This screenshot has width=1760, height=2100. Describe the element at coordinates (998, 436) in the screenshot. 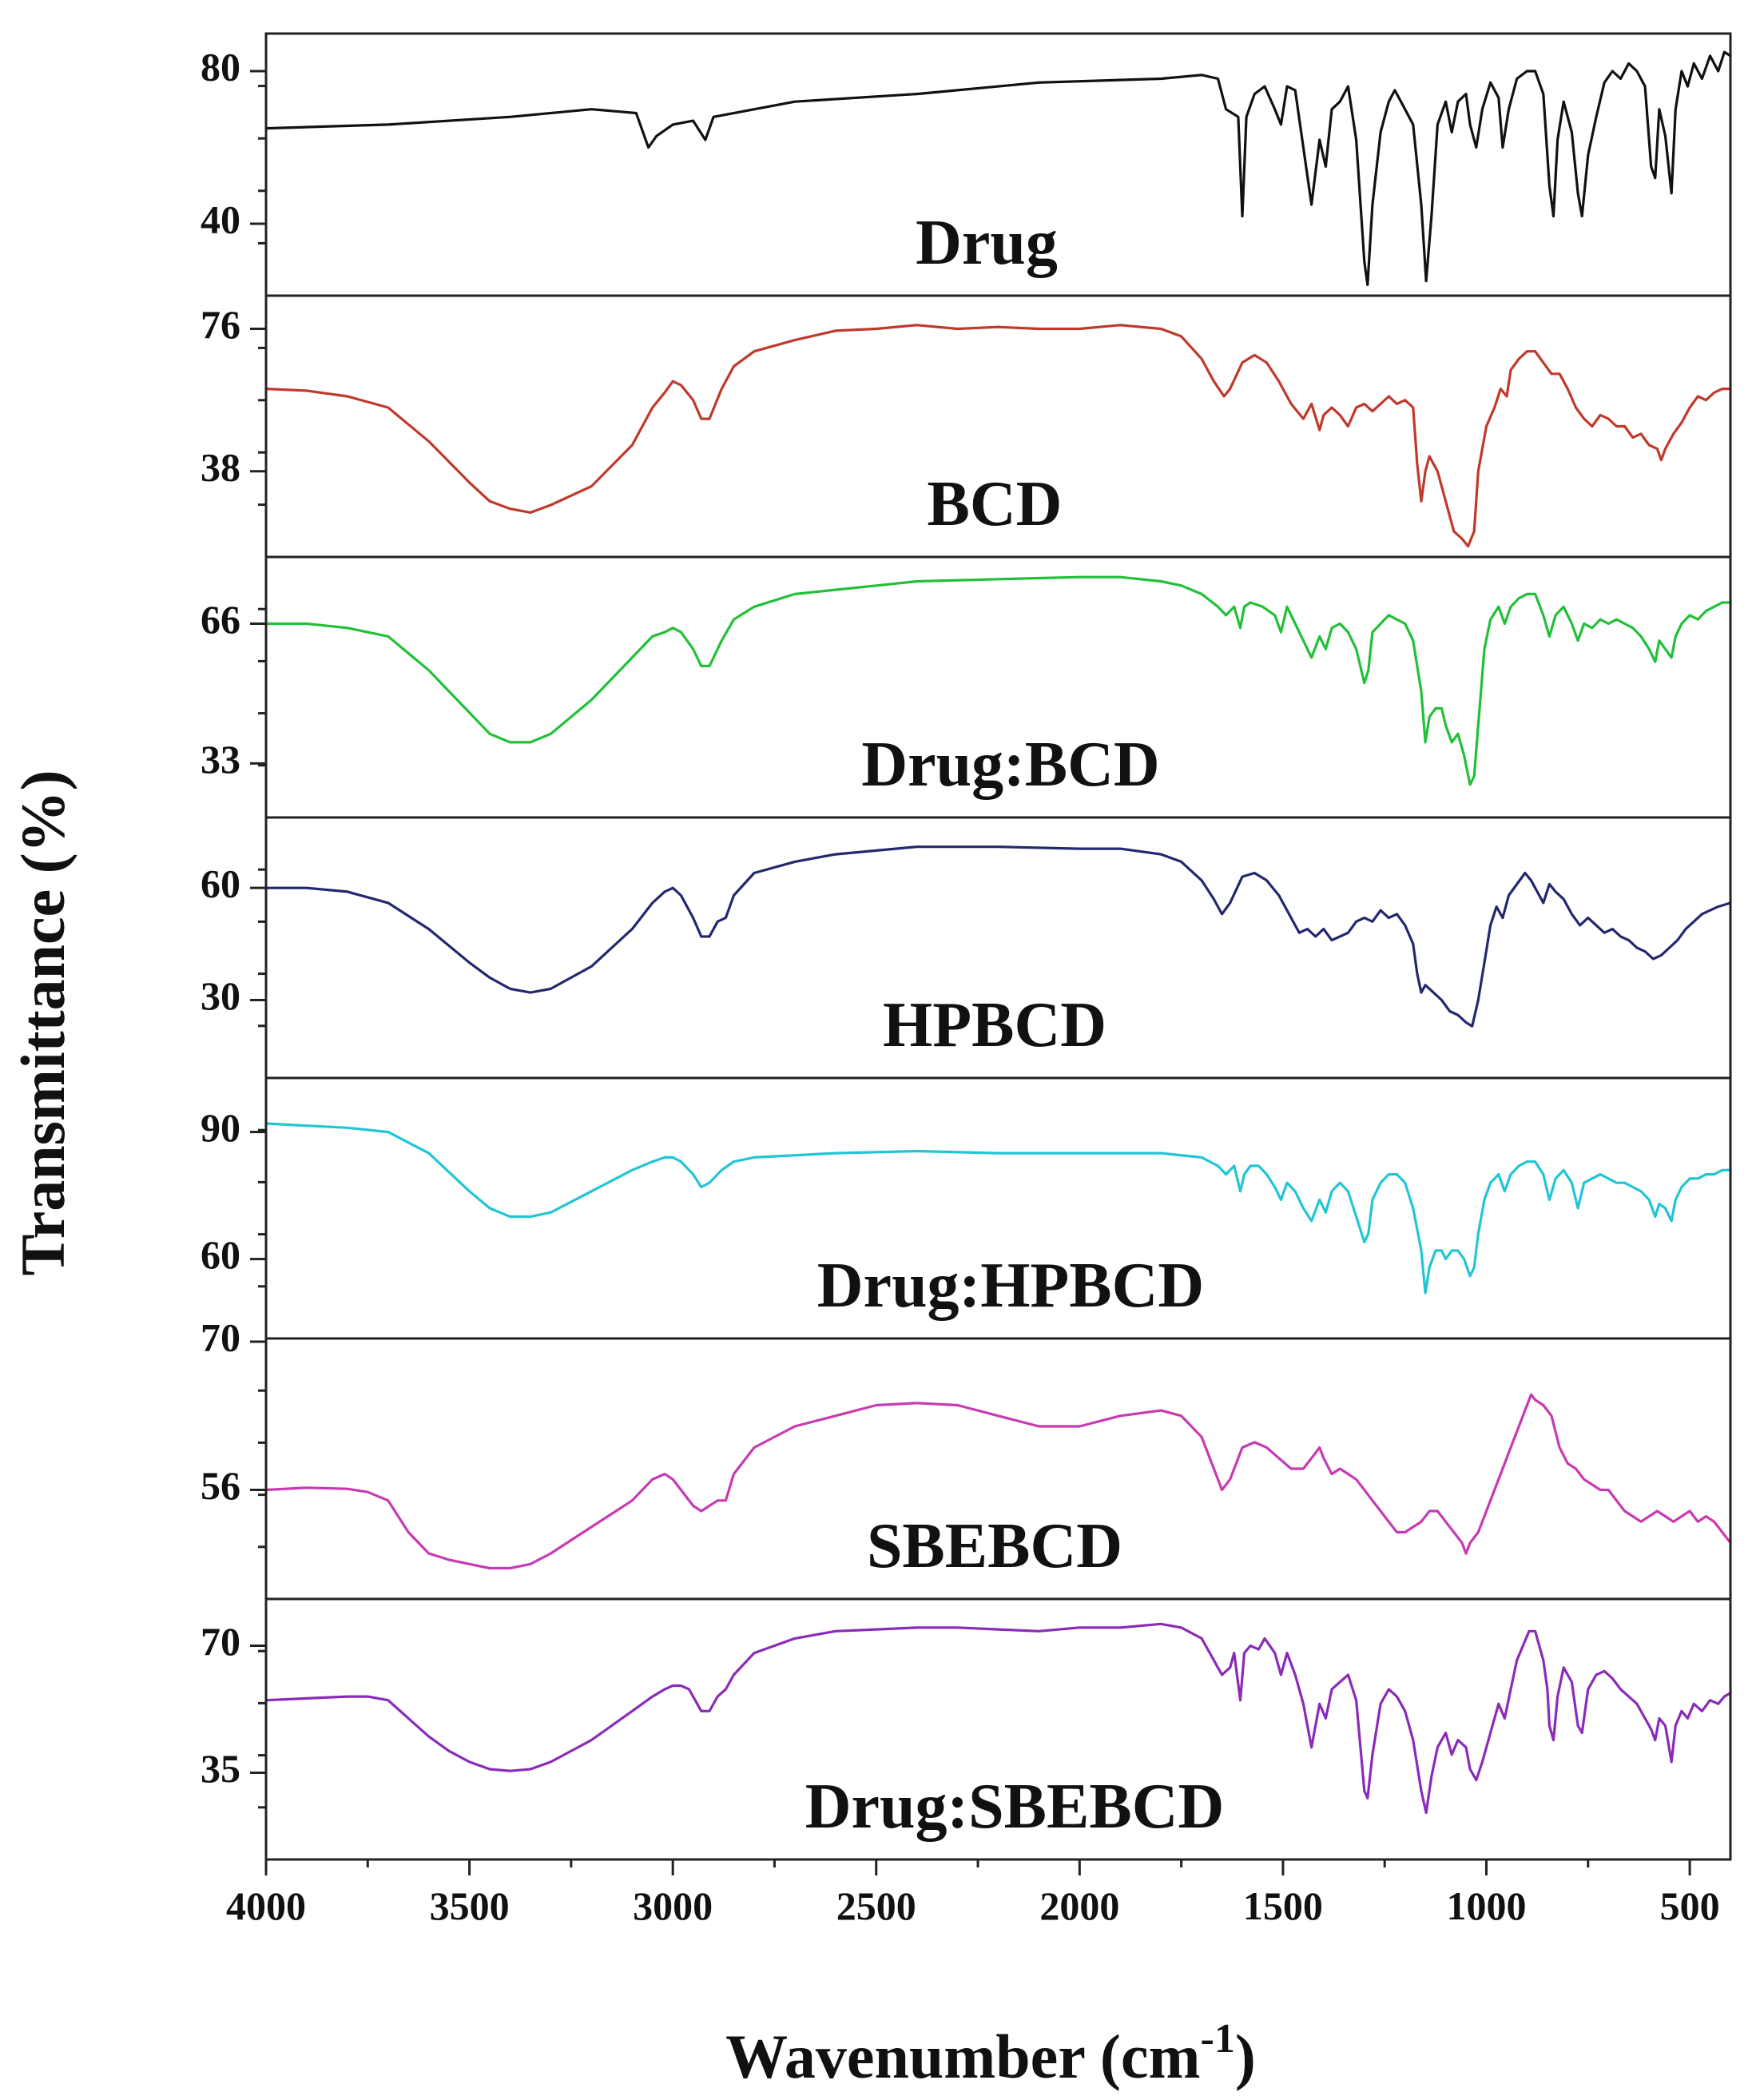

I see `series-bcd` at that location.